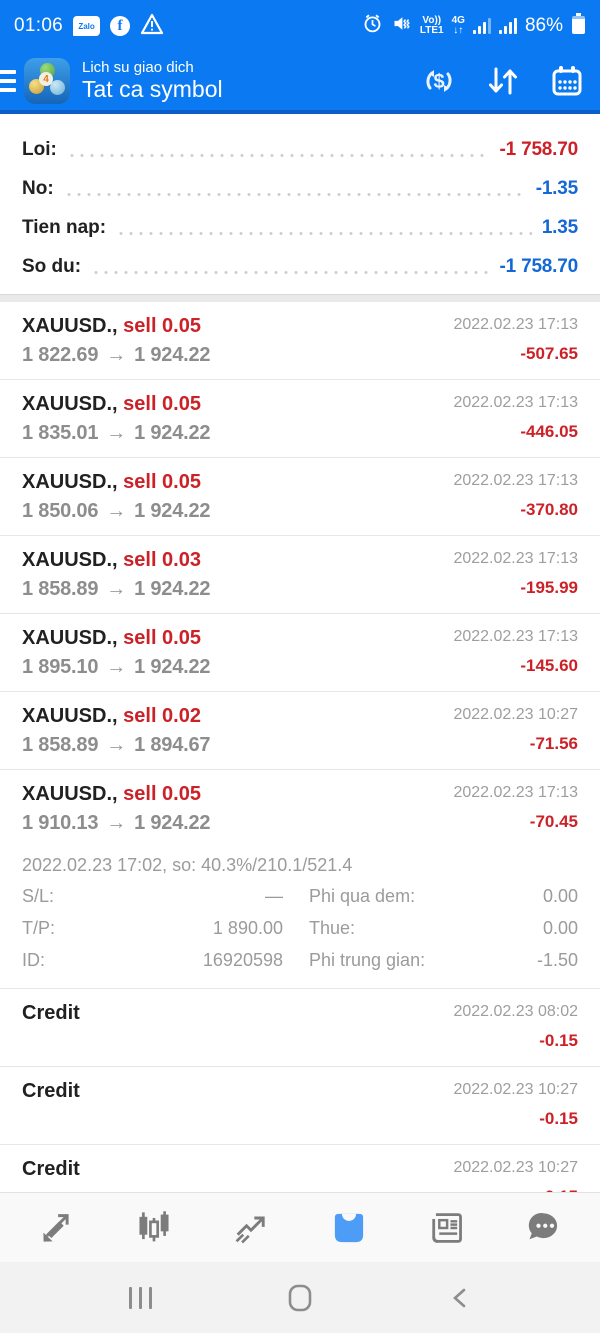 This screenshot has height=1333, width=600. Describe the element at coordinates (64, 227) in the screenshot. I see `summary-label: Tien nap:` at that location.